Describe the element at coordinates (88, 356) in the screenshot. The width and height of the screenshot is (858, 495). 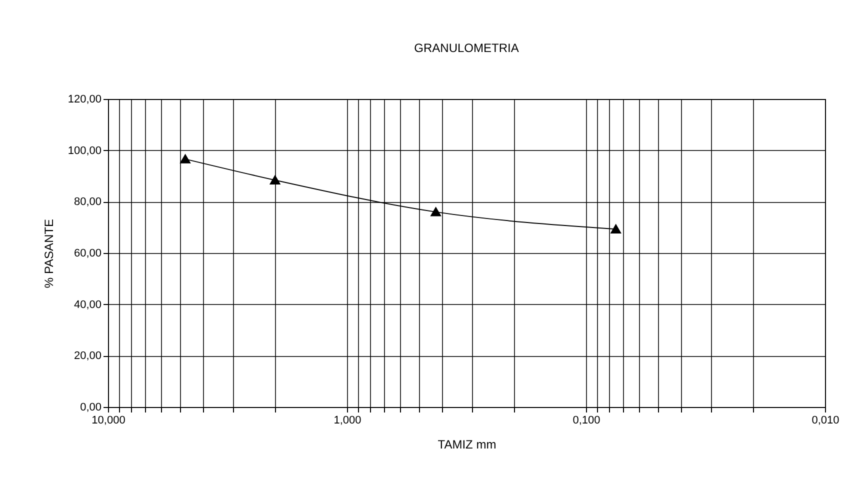
I see `y-tick-label: 20,00` at that location.